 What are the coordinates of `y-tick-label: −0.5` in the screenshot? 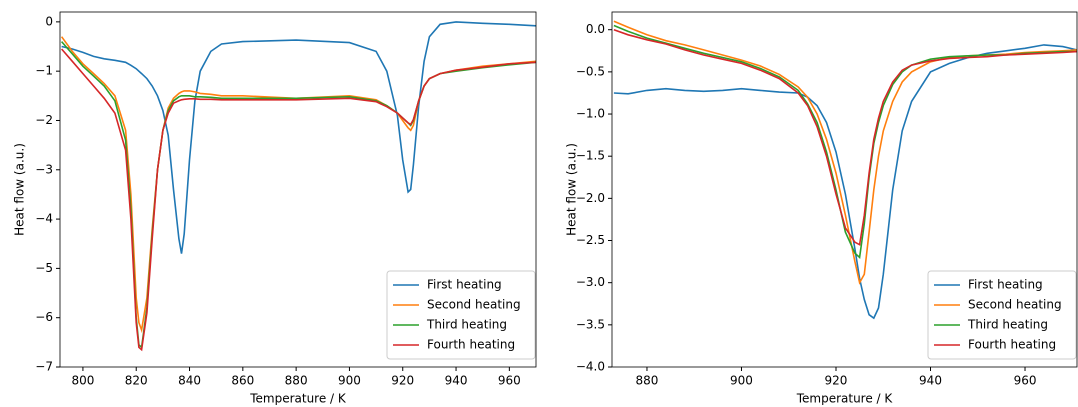 It's located at (590, 71).